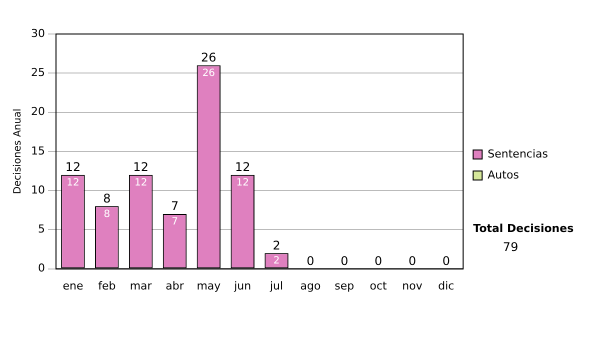  Describe the element at coordinates (107, 198) in the screenshot. I see `total-label: 8` at that location.